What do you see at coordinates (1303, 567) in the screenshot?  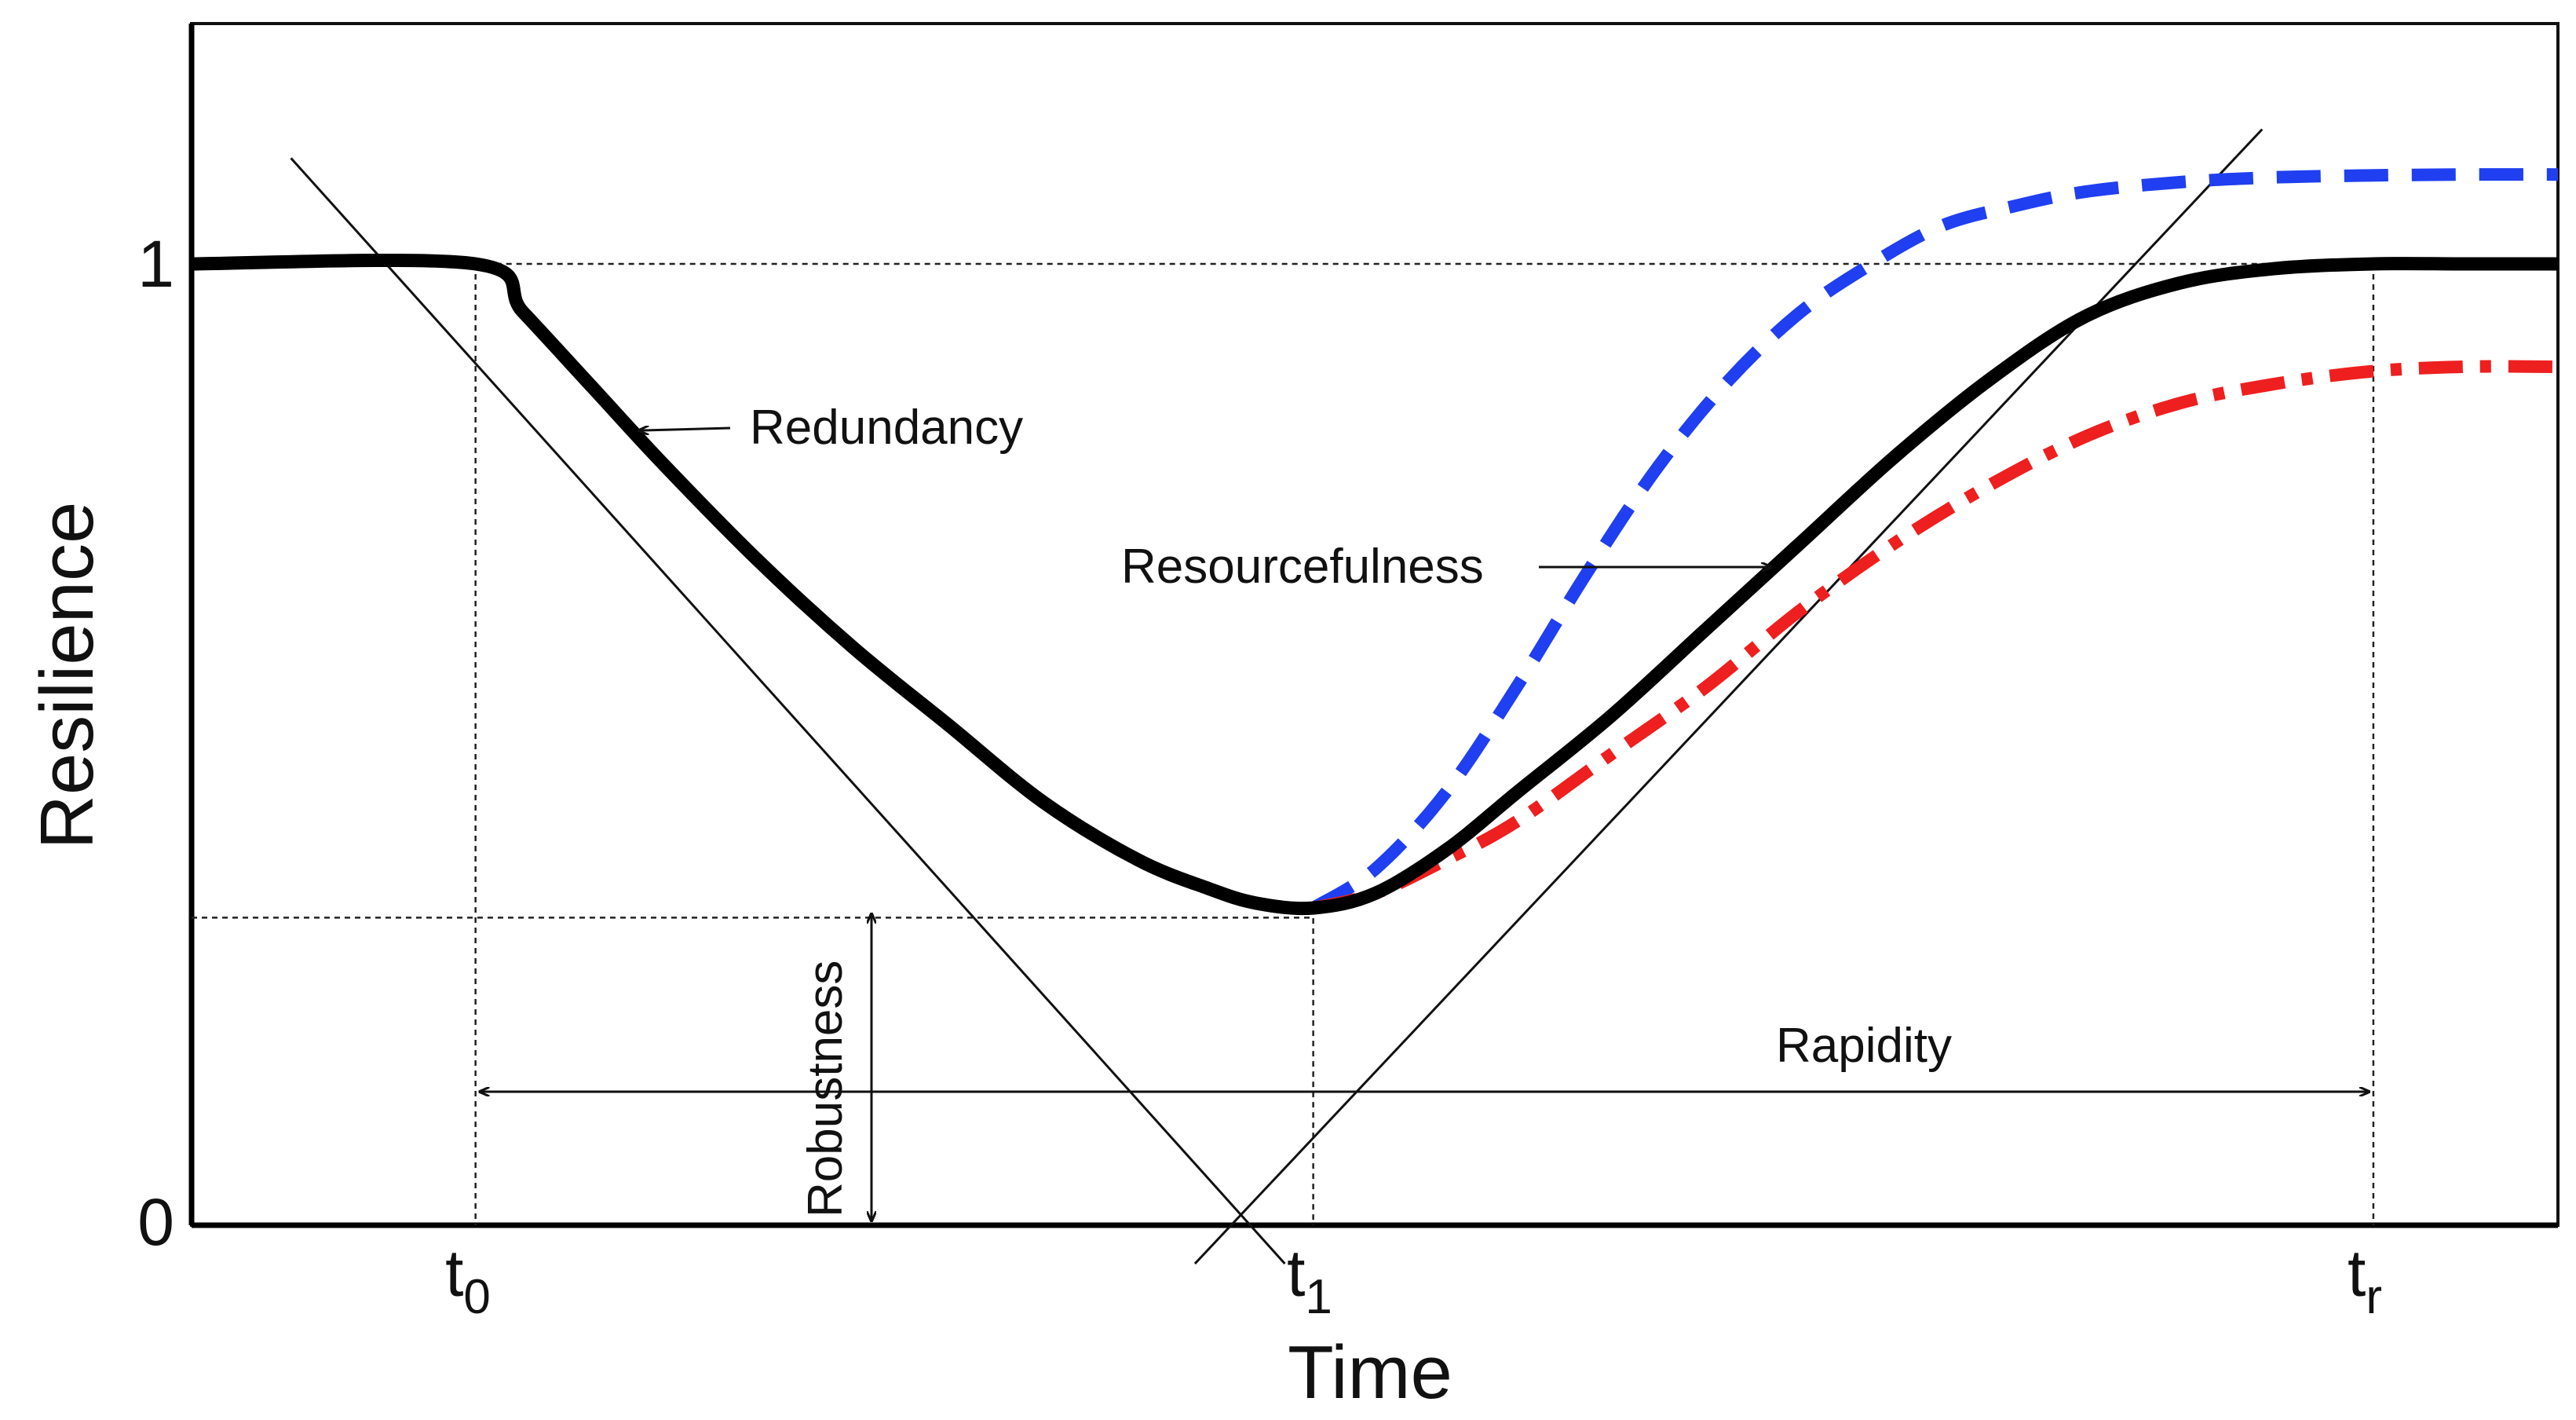 I see `annotation-resourcefulness: Resourcefulness` at bounding box center [1303, 567].